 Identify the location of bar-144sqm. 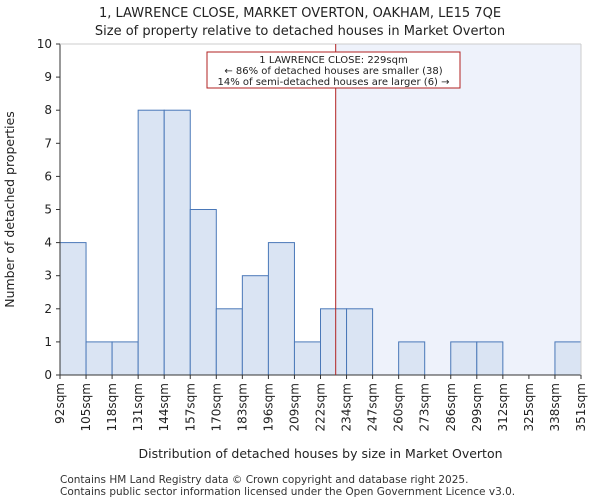
(177, 242).